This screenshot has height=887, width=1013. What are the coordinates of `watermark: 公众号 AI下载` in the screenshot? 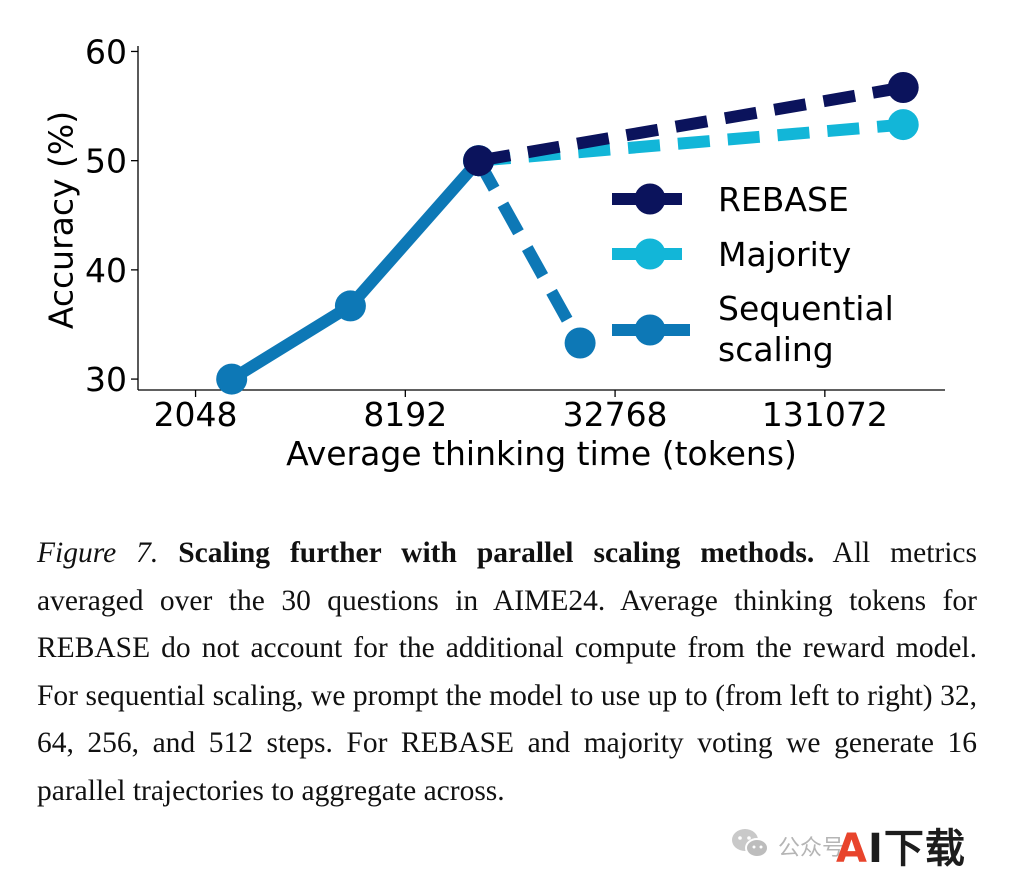 It's located at (865, 849).